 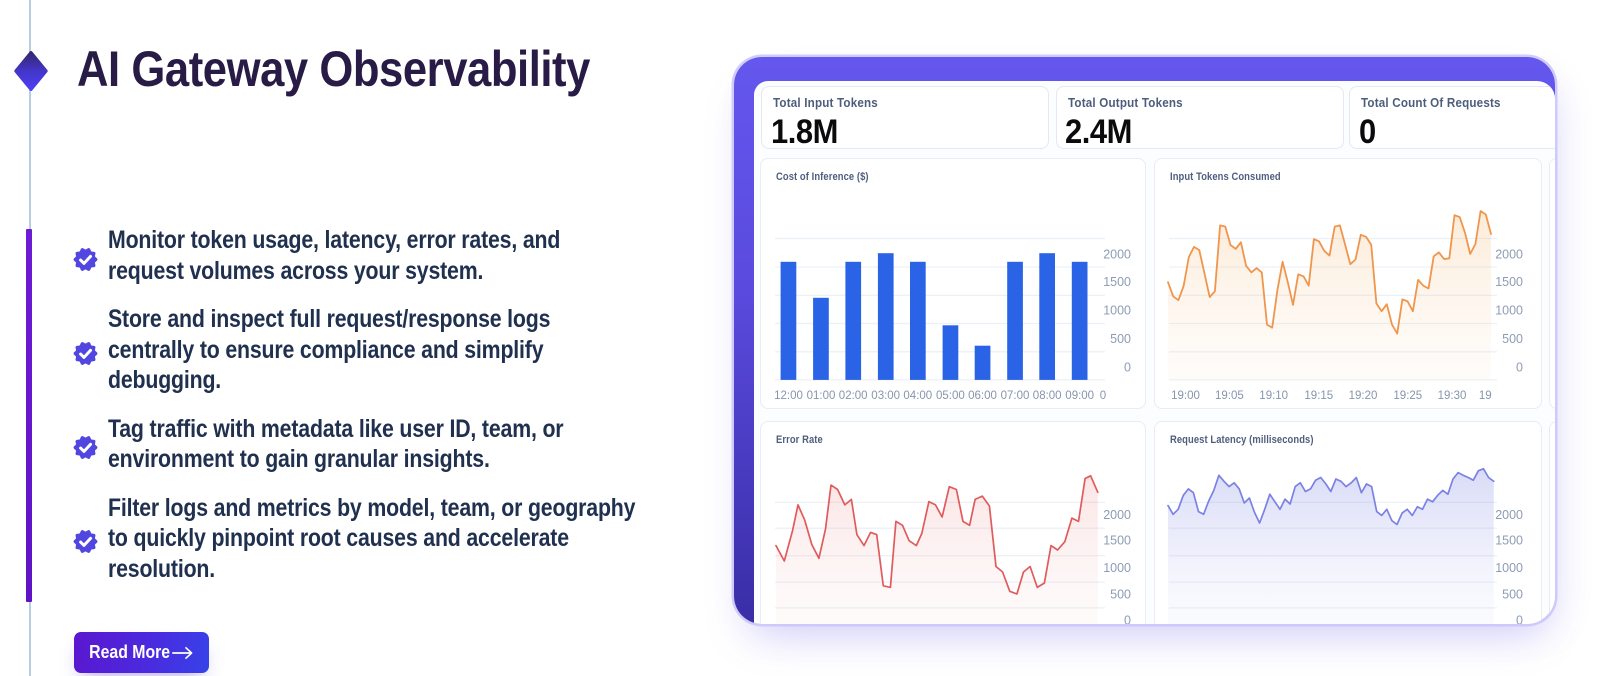 I want to click on svg-text: 19:15, so click(x=1318, y=396).